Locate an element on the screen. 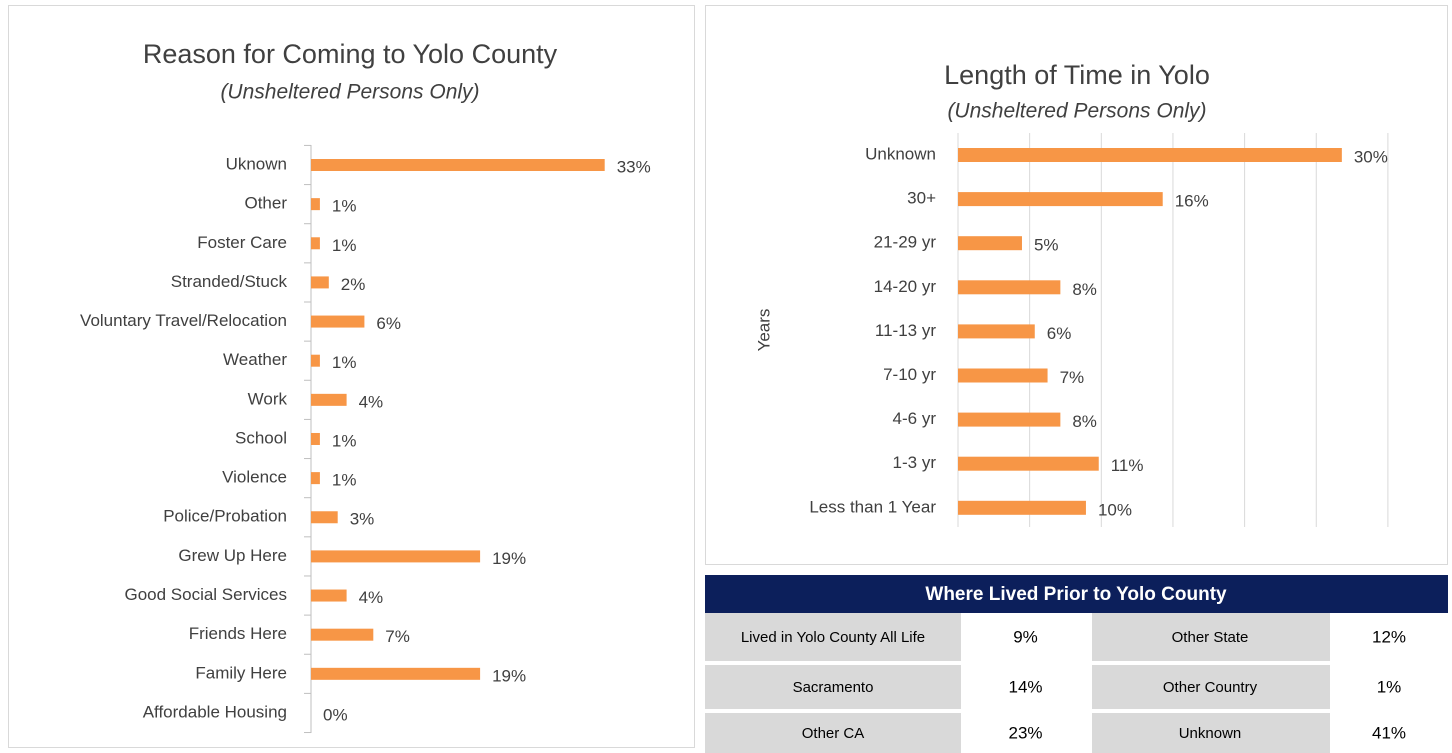  table-header is located at coordinates (1076, 594).